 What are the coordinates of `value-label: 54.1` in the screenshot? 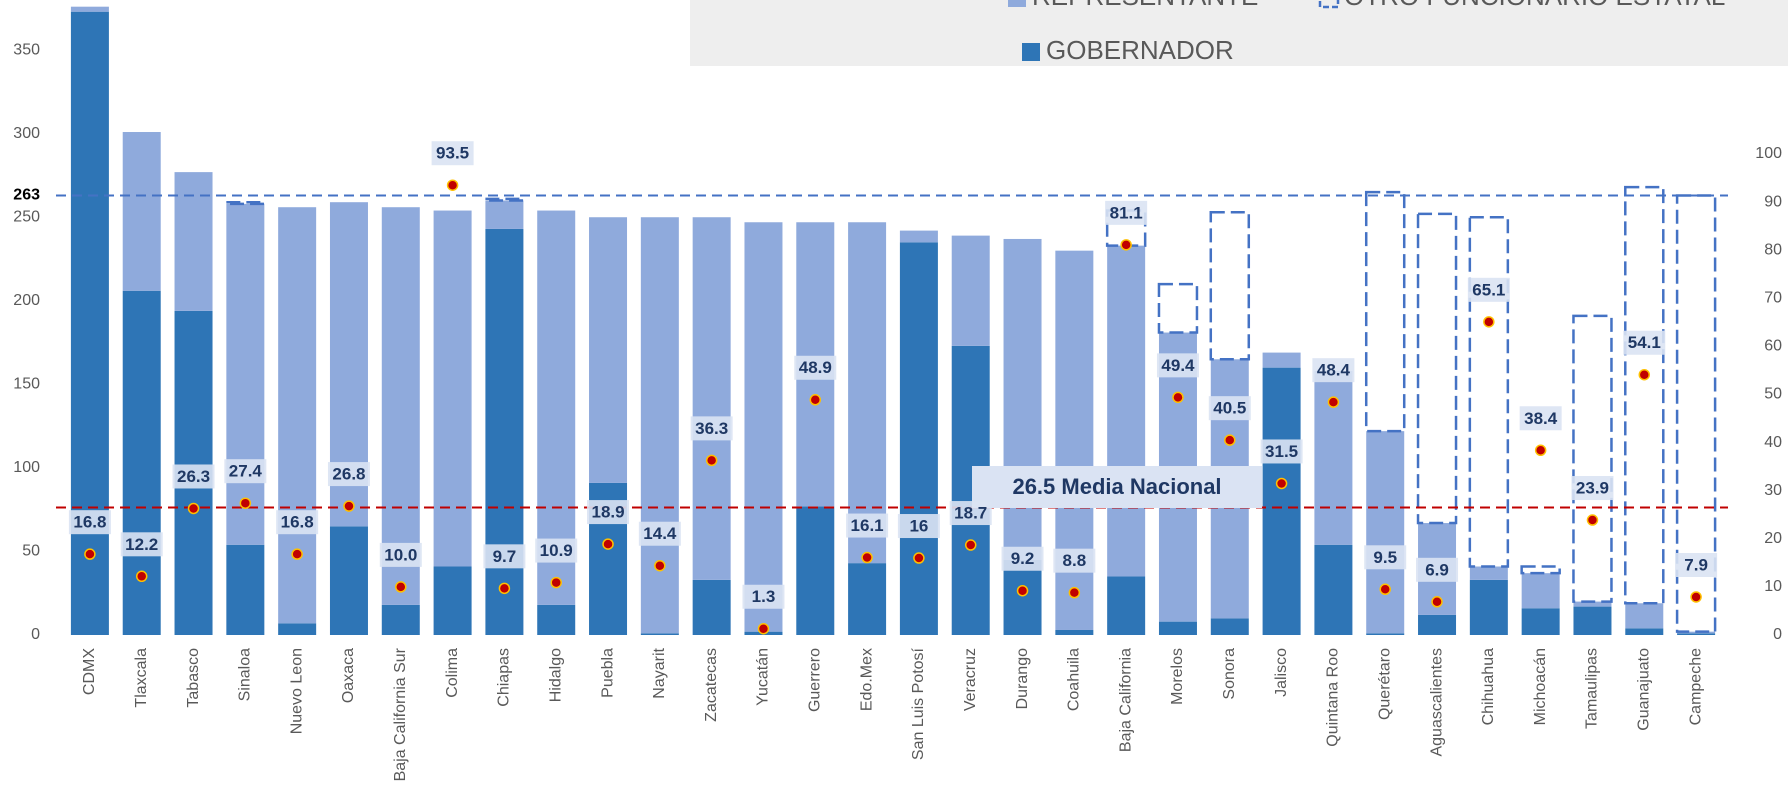 It's located at (1644, 342).